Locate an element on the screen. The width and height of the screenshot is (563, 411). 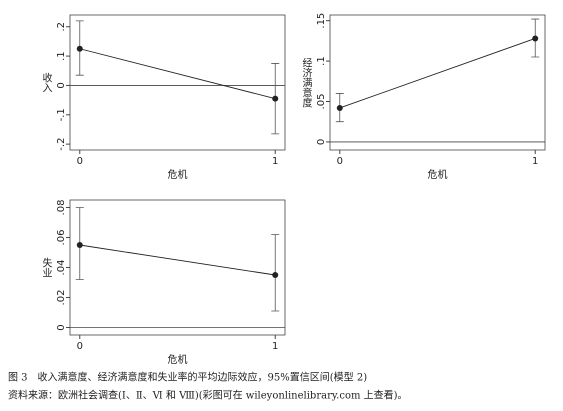
y-tick-label: .2 is located at coordinates (61, 27).